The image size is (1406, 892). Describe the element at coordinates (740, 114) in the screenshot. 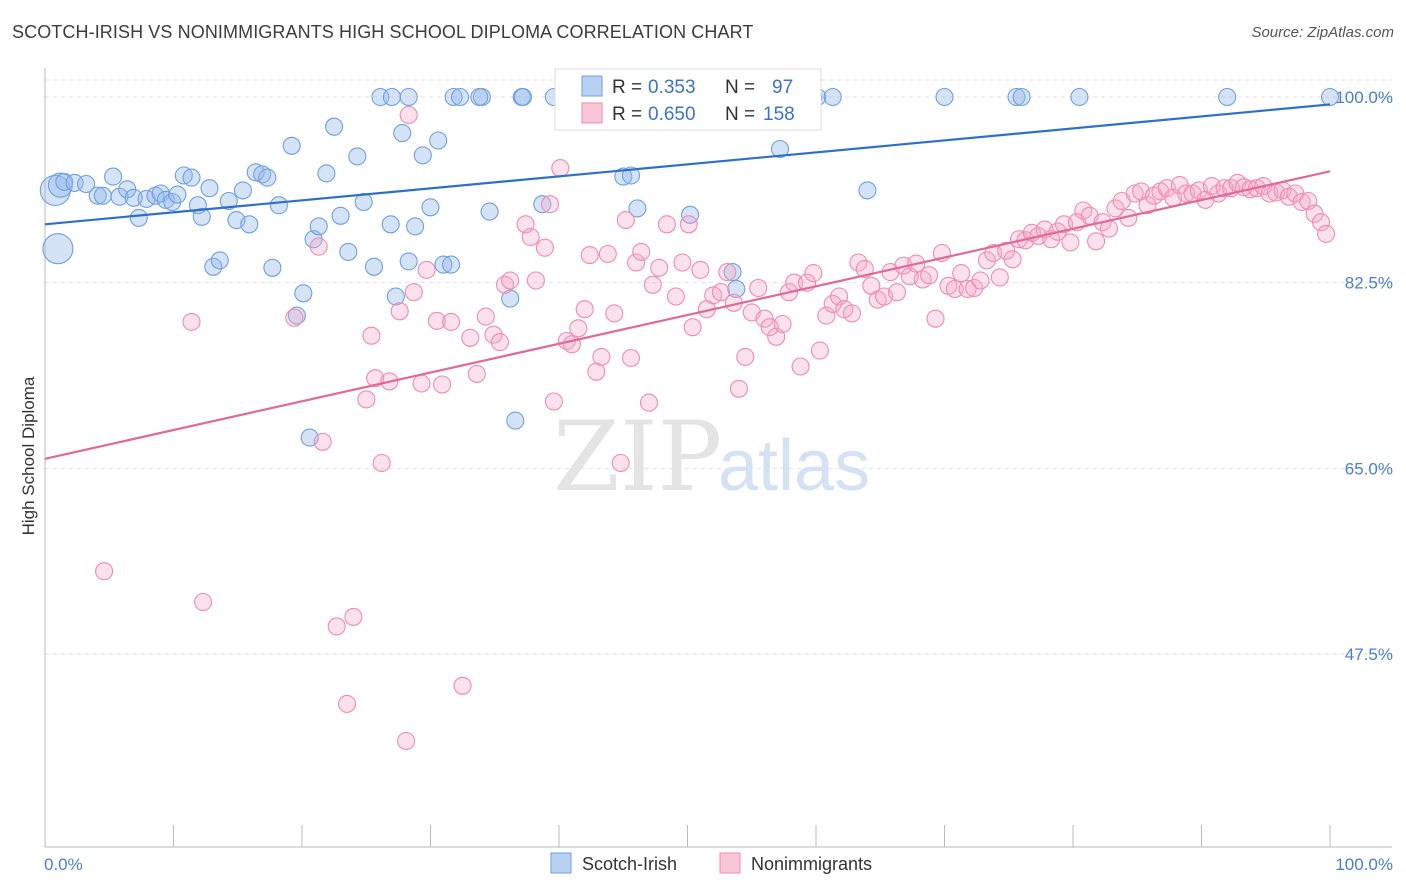

I see `legend-n-label-2: N =` at that location.